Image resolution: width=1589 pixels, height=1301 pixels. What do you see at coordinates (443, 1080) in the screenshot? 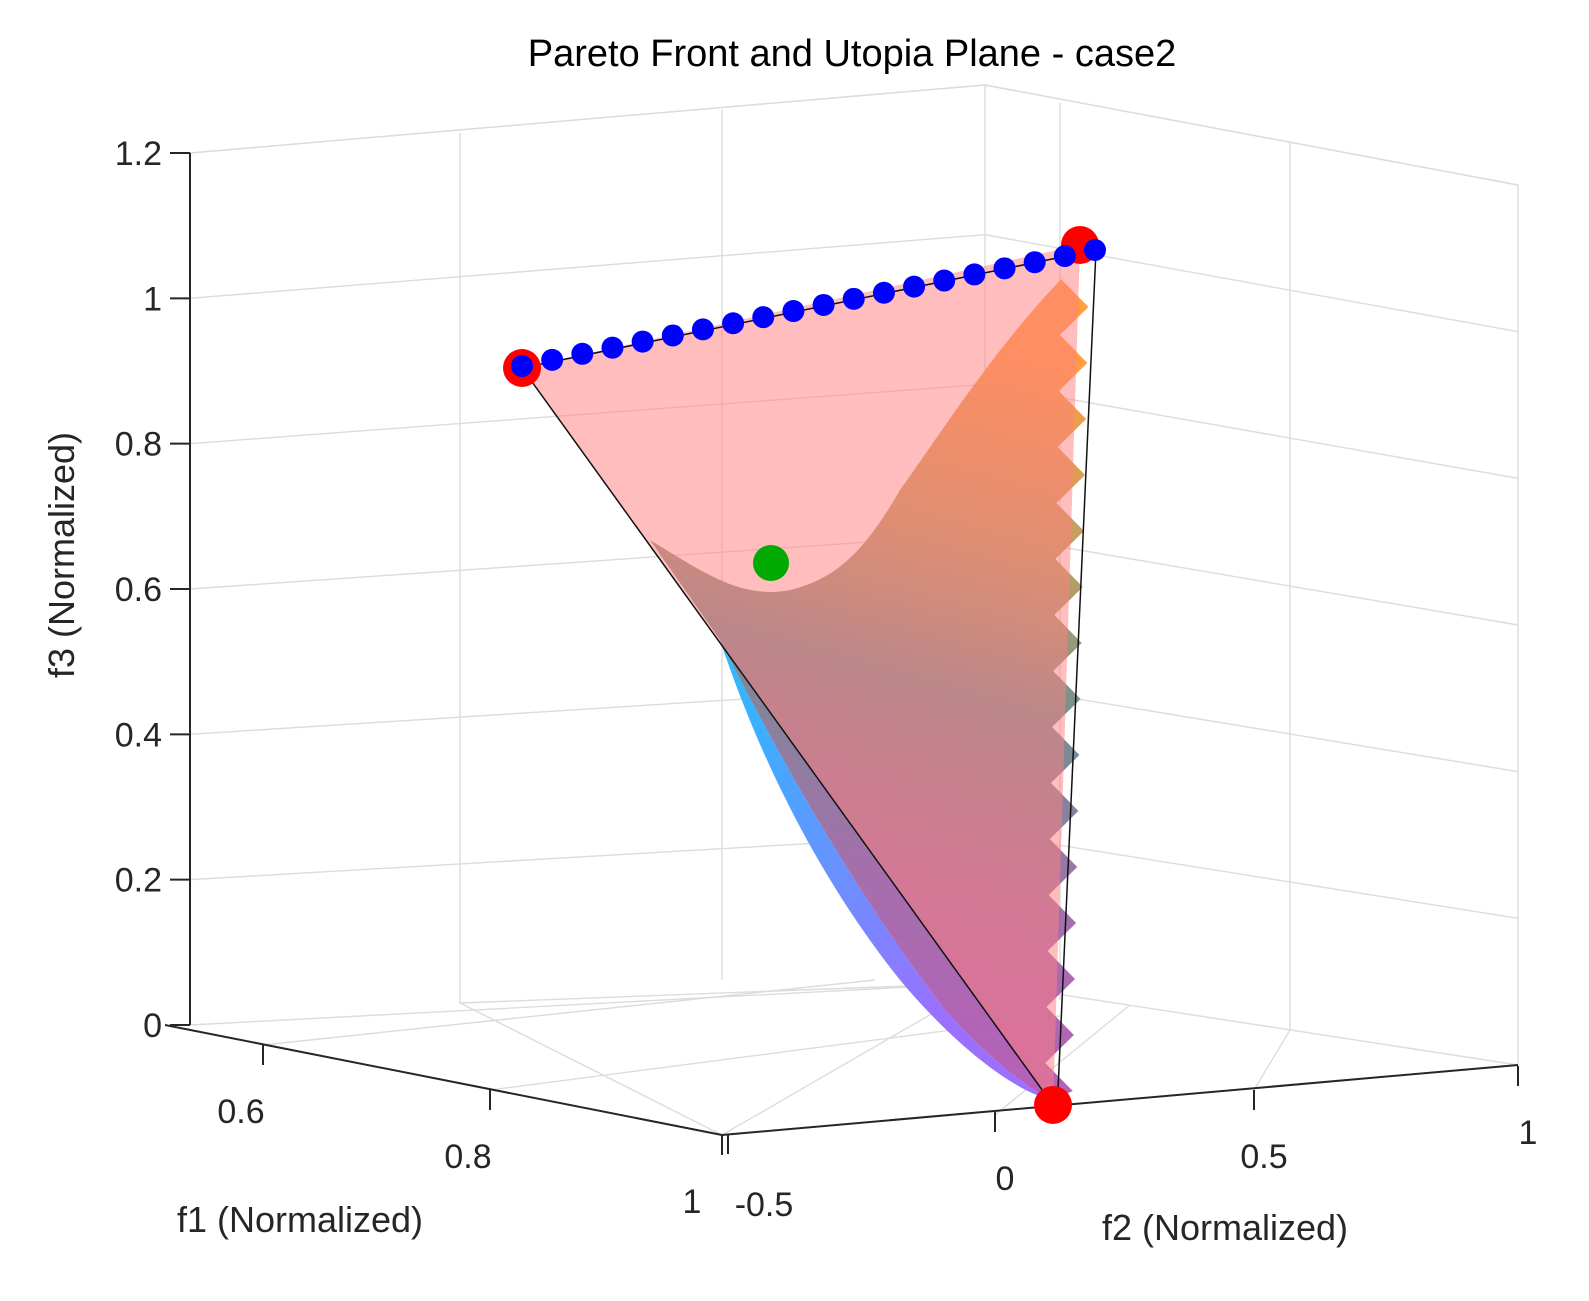
I see `x-axis-line` at bounding box center [443, 1080].